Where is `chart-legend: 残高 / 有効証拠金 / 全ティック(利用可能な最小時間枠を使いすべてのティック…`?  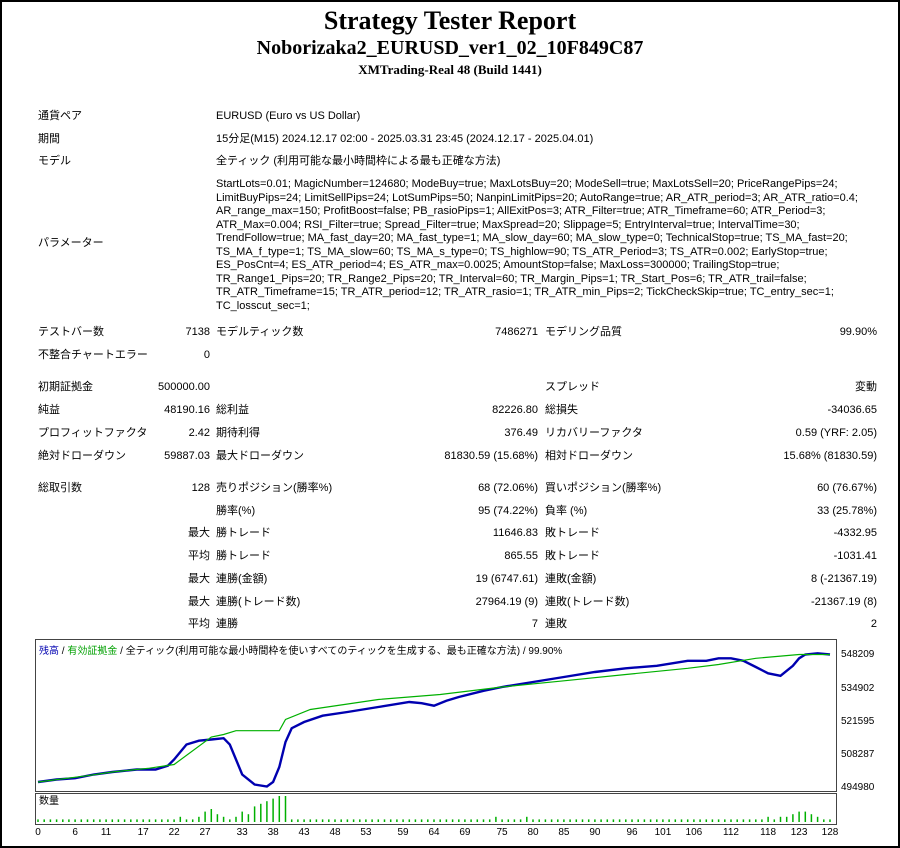 chart-legend: 残高 / 有効証拠金 / 全ティック(利用可能な最小時間枠を使いすべてのティック… is located at coordinates (300, 649).